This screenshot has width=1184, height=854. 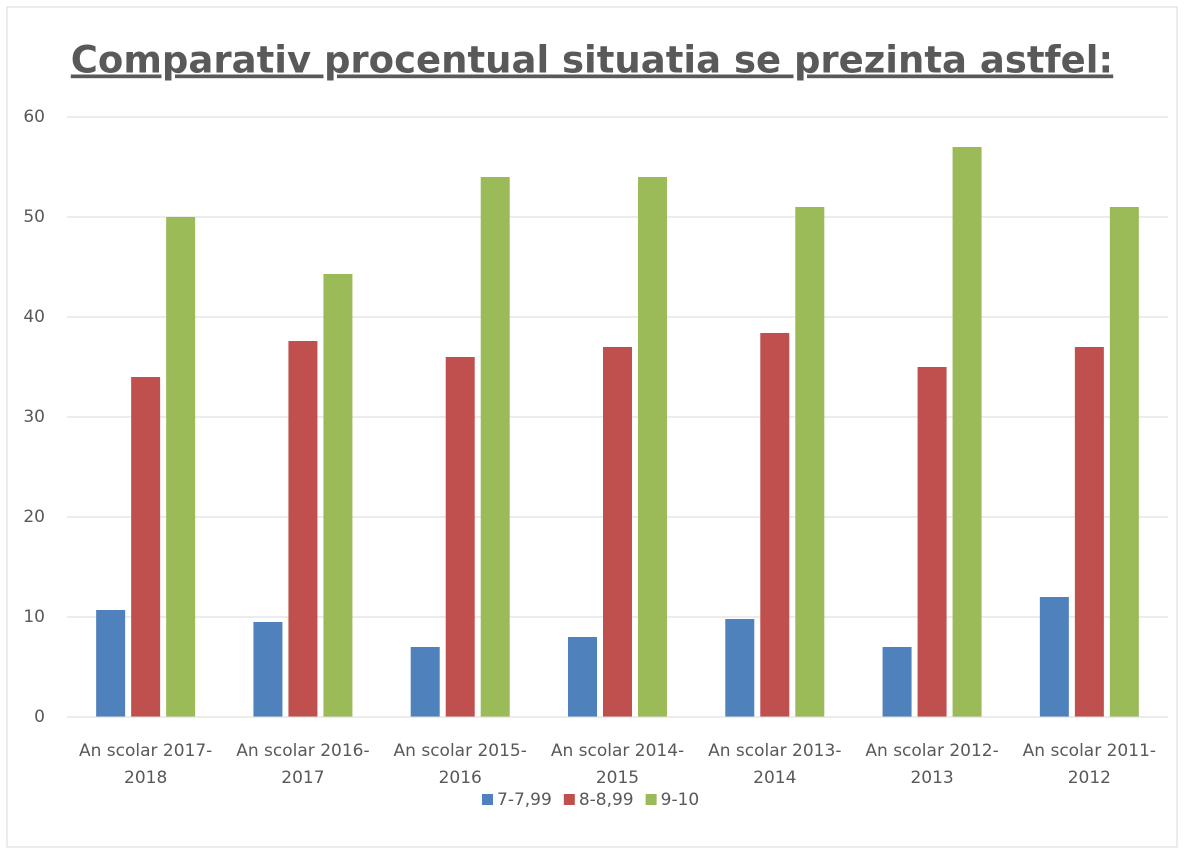 I want to click on x-tick-label: An scolar 2016- 2017, so click(x=302, y=764).